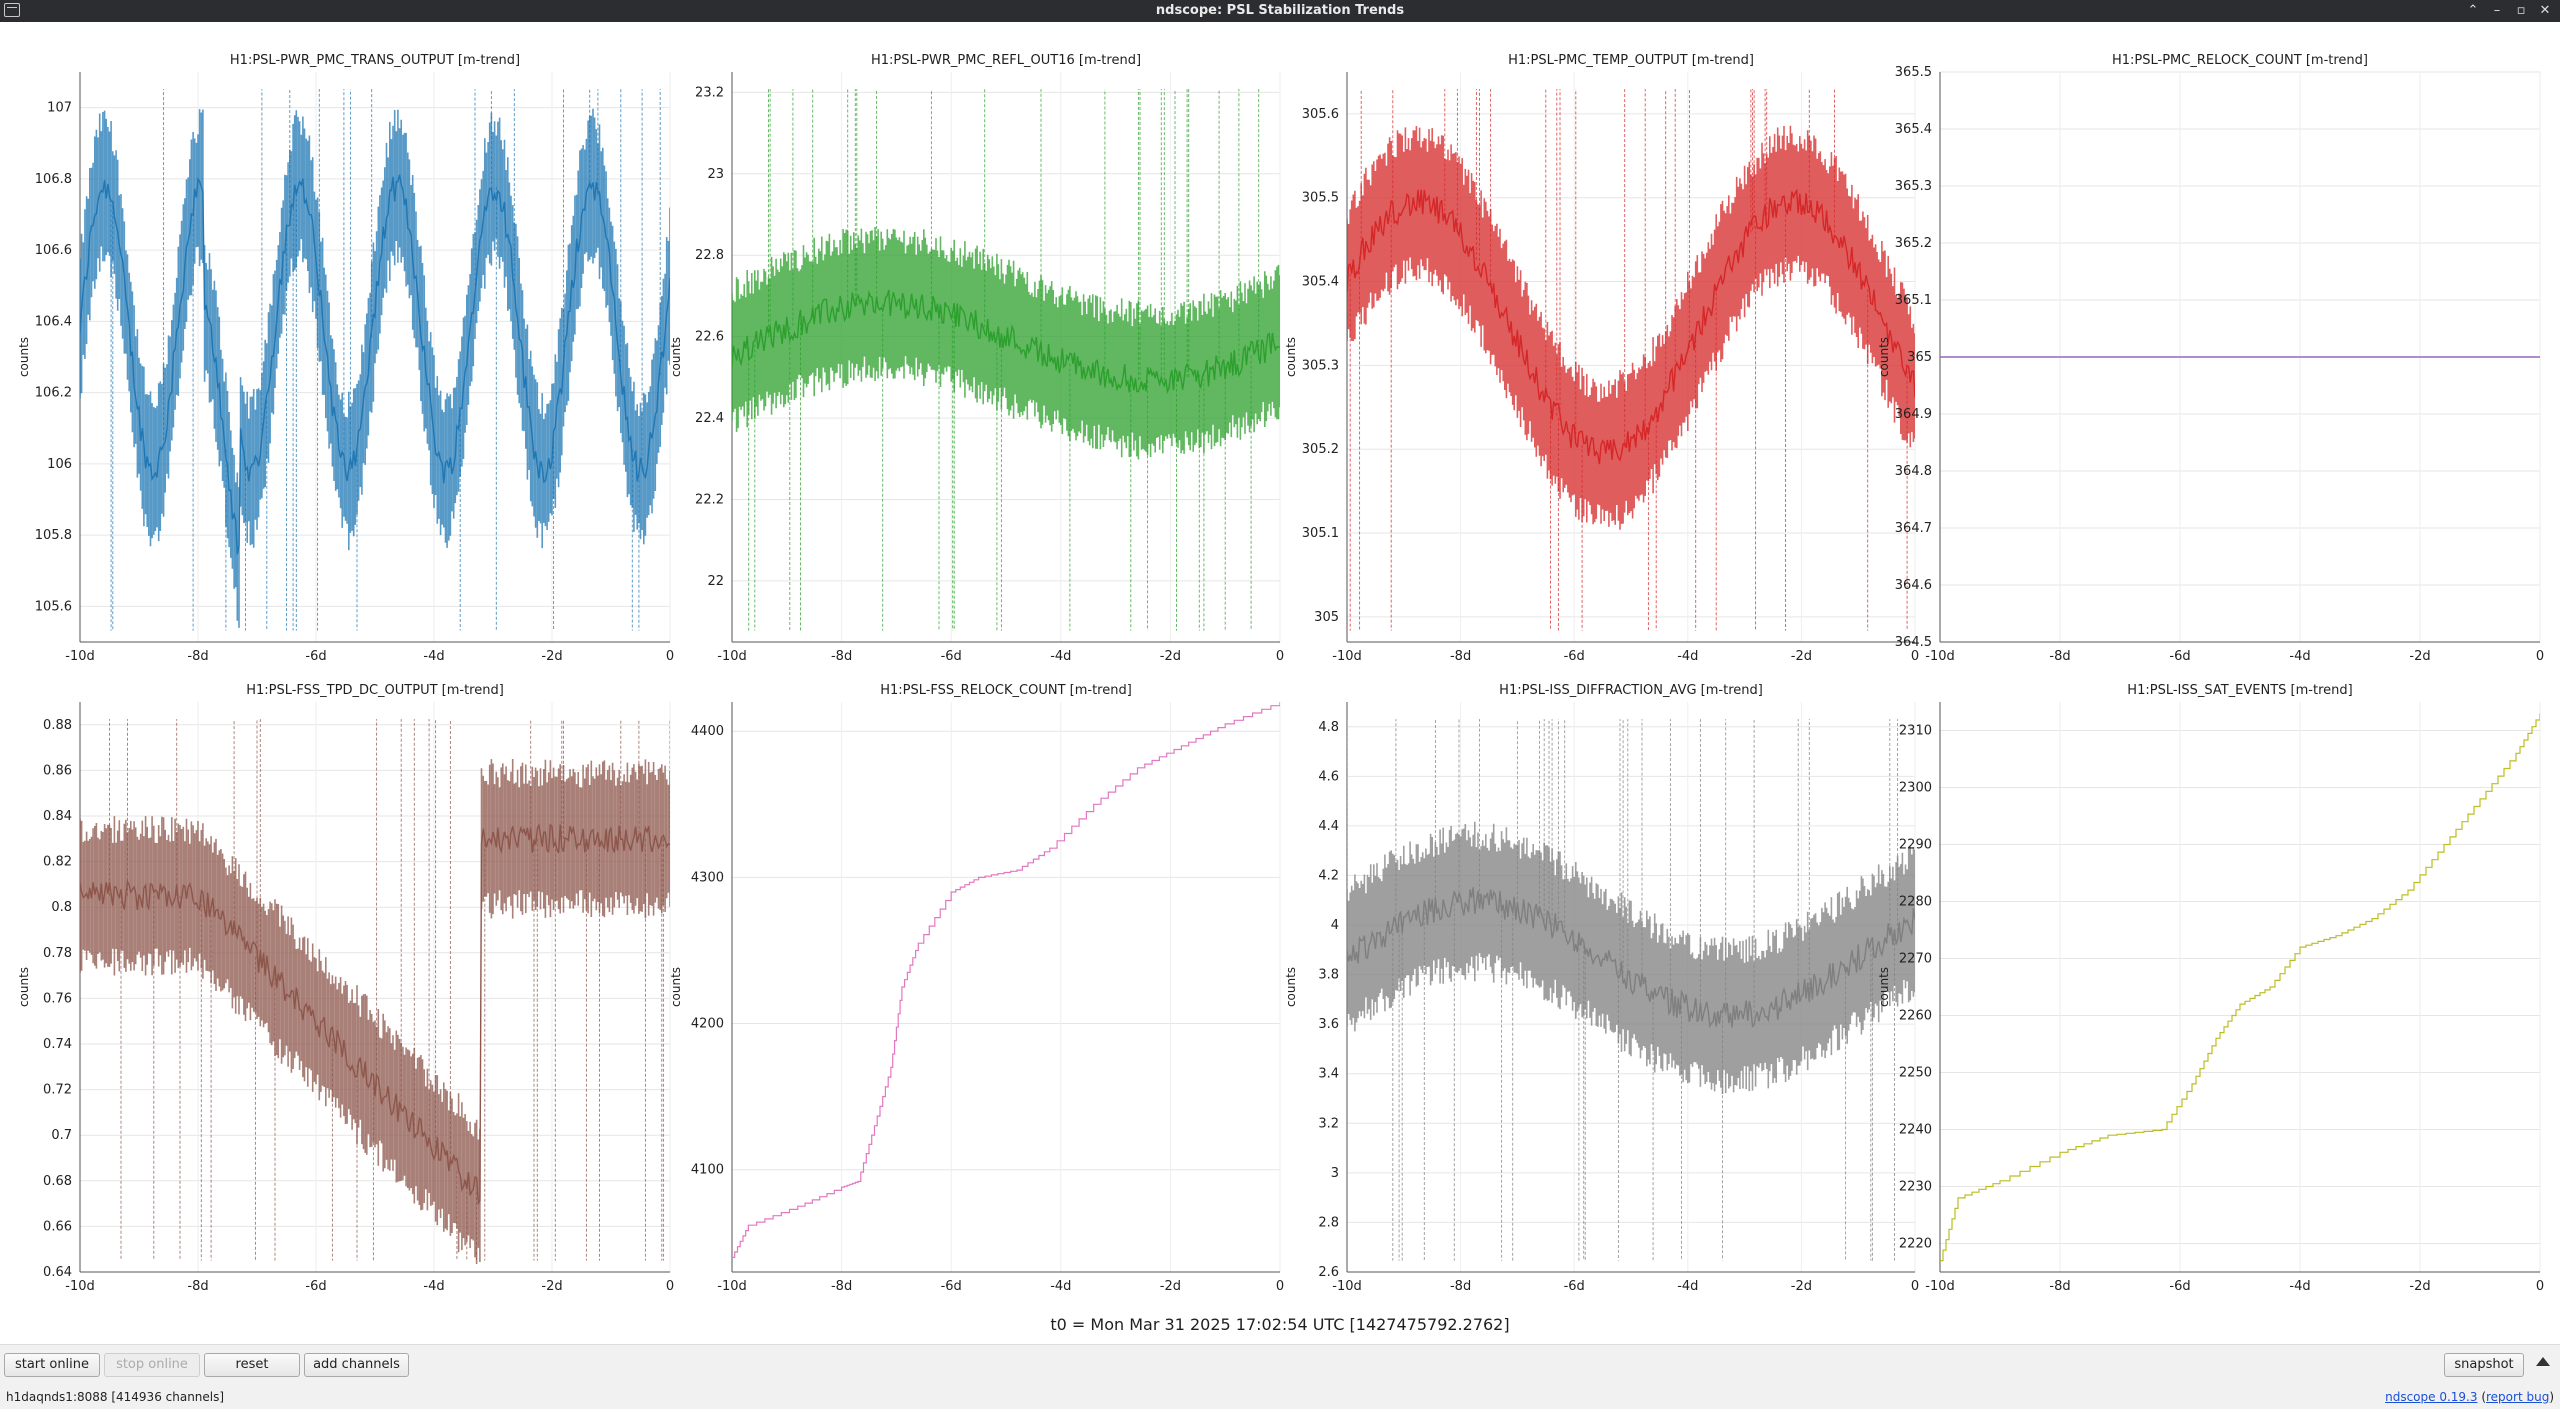  I want to click on y-tick-label: 0.82, so click(57, 862).